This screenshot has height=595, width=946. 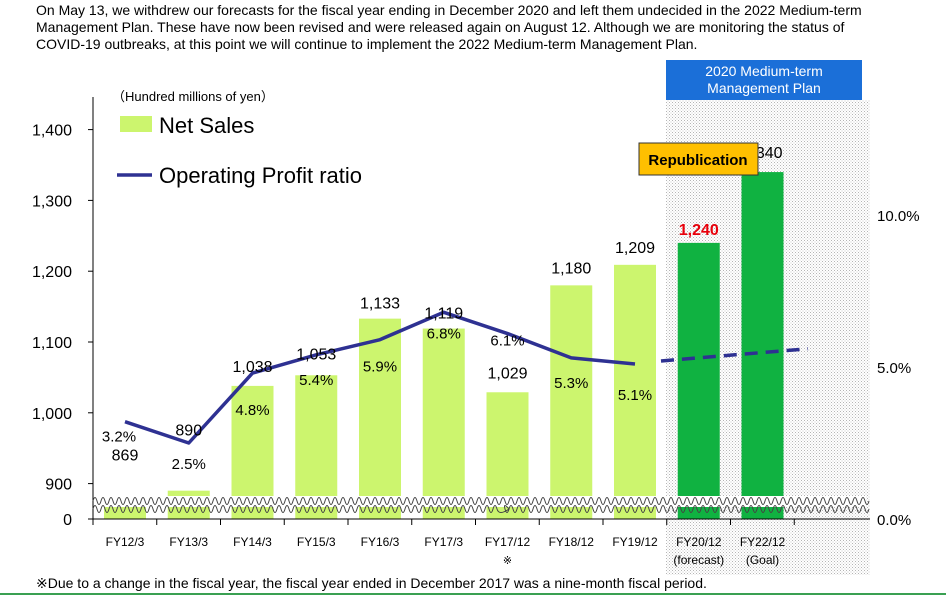 What do you see at coordinates (380, 542) in the screenshot?
I see `x-tick-label: FY16/3` at bounding box center [380, 542].